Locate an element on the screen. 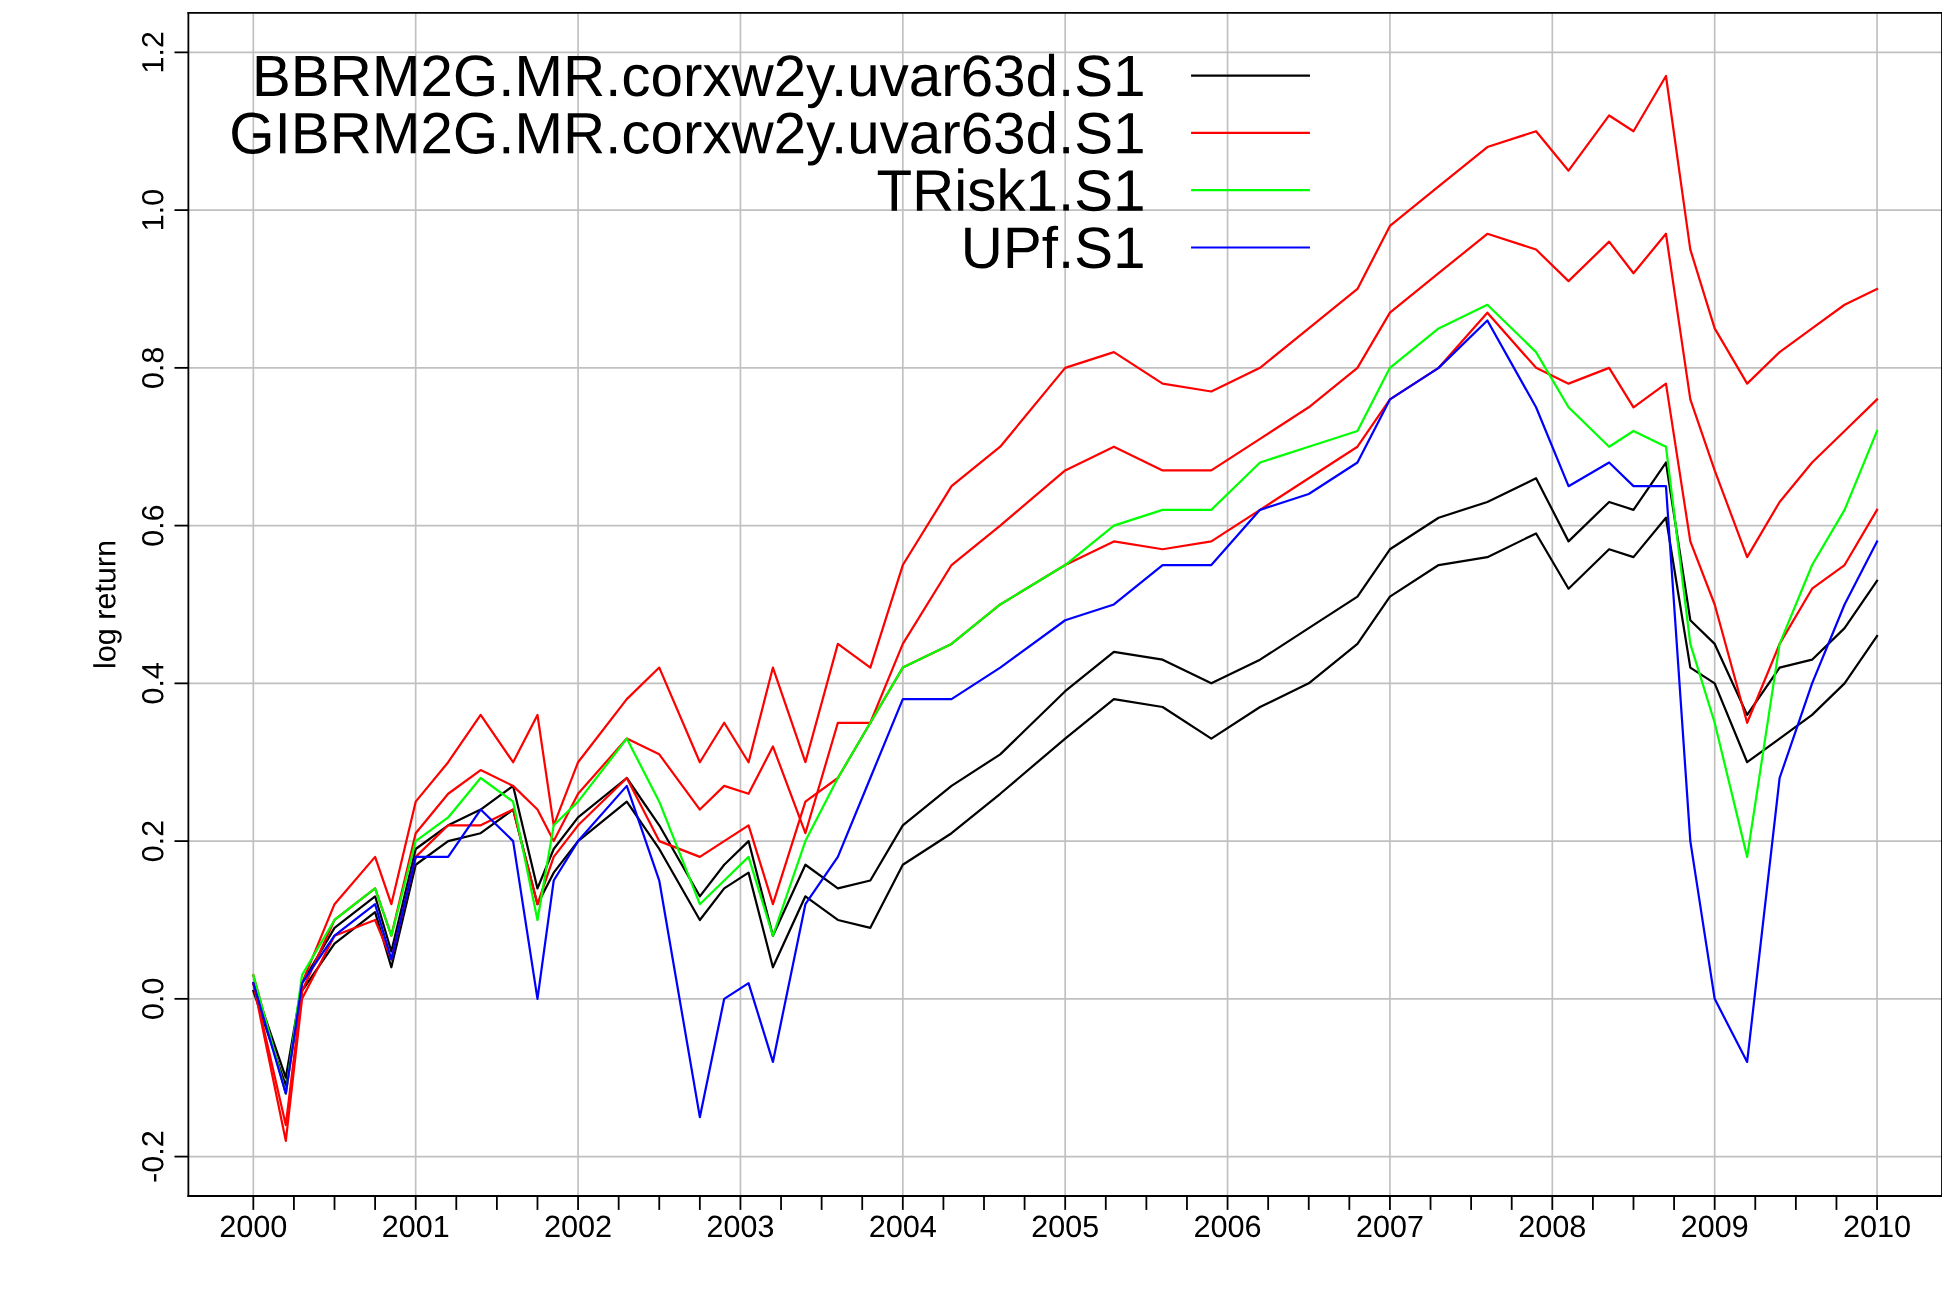 This screenshot has width=1942, height=1293. y-tick-label: -0.2 is located at coordinates (152, 1156).